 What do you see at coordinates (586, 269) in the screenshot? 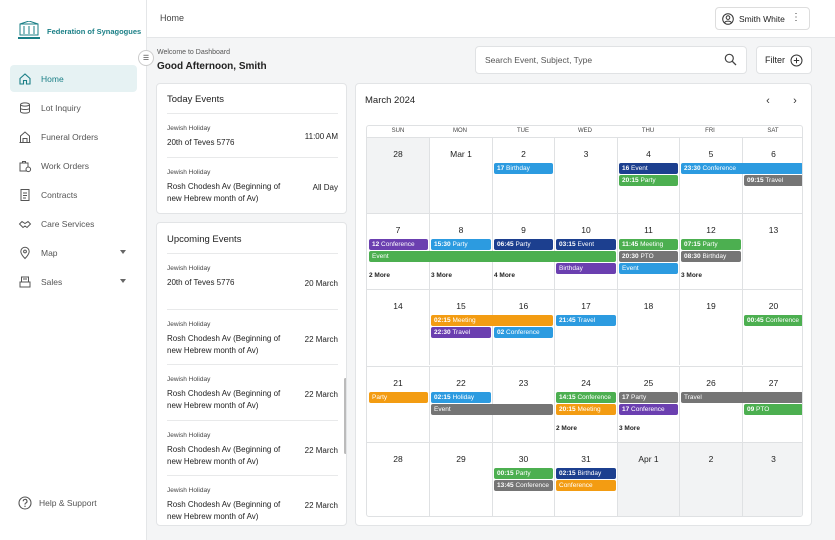
I see `calendar-event: Birthday` at bounding box center [586, 269].